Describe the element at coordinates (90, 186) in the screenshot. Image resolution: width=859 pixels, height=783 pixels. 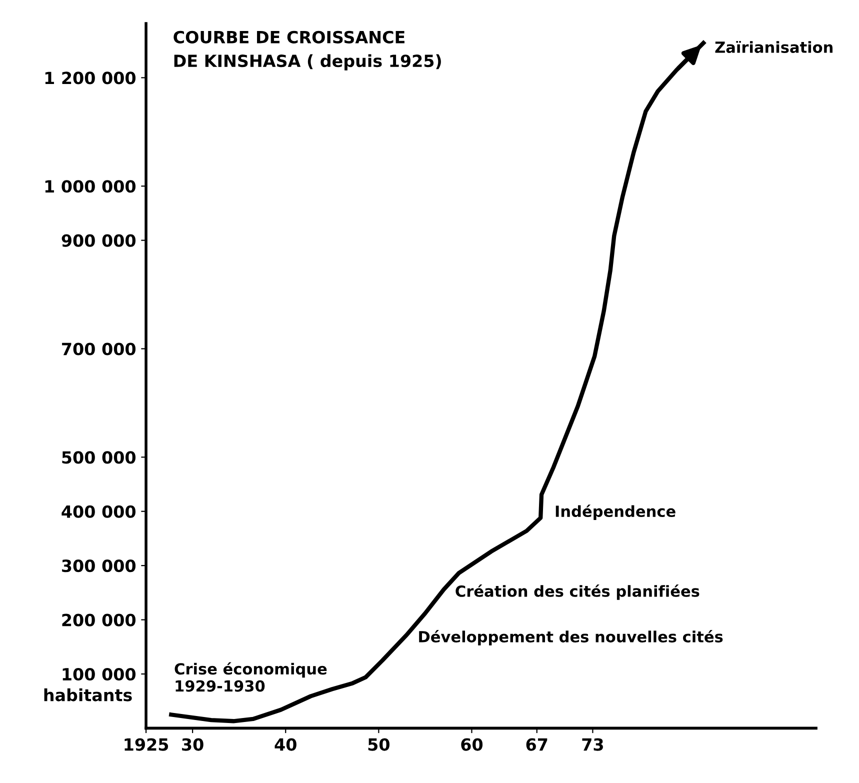
I see `y-tick-label: 1 000 000` at that location.